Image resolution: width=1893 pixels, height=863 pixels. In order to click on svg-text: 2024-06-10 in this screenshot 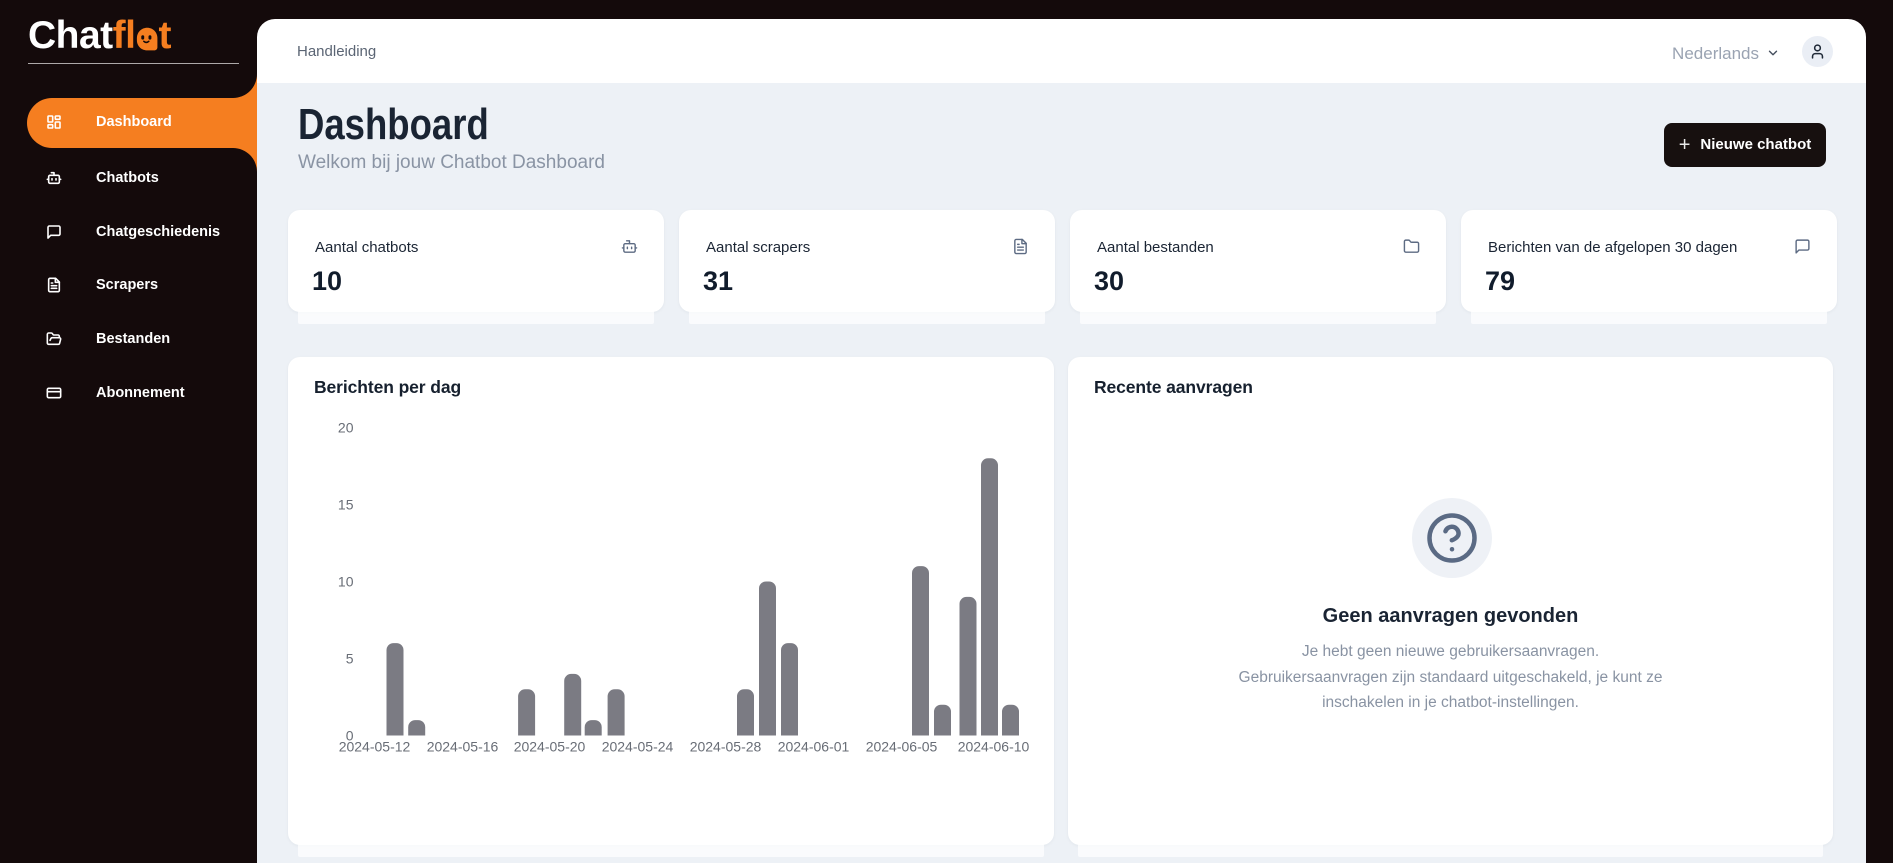, I will do `click(994, 747)`.